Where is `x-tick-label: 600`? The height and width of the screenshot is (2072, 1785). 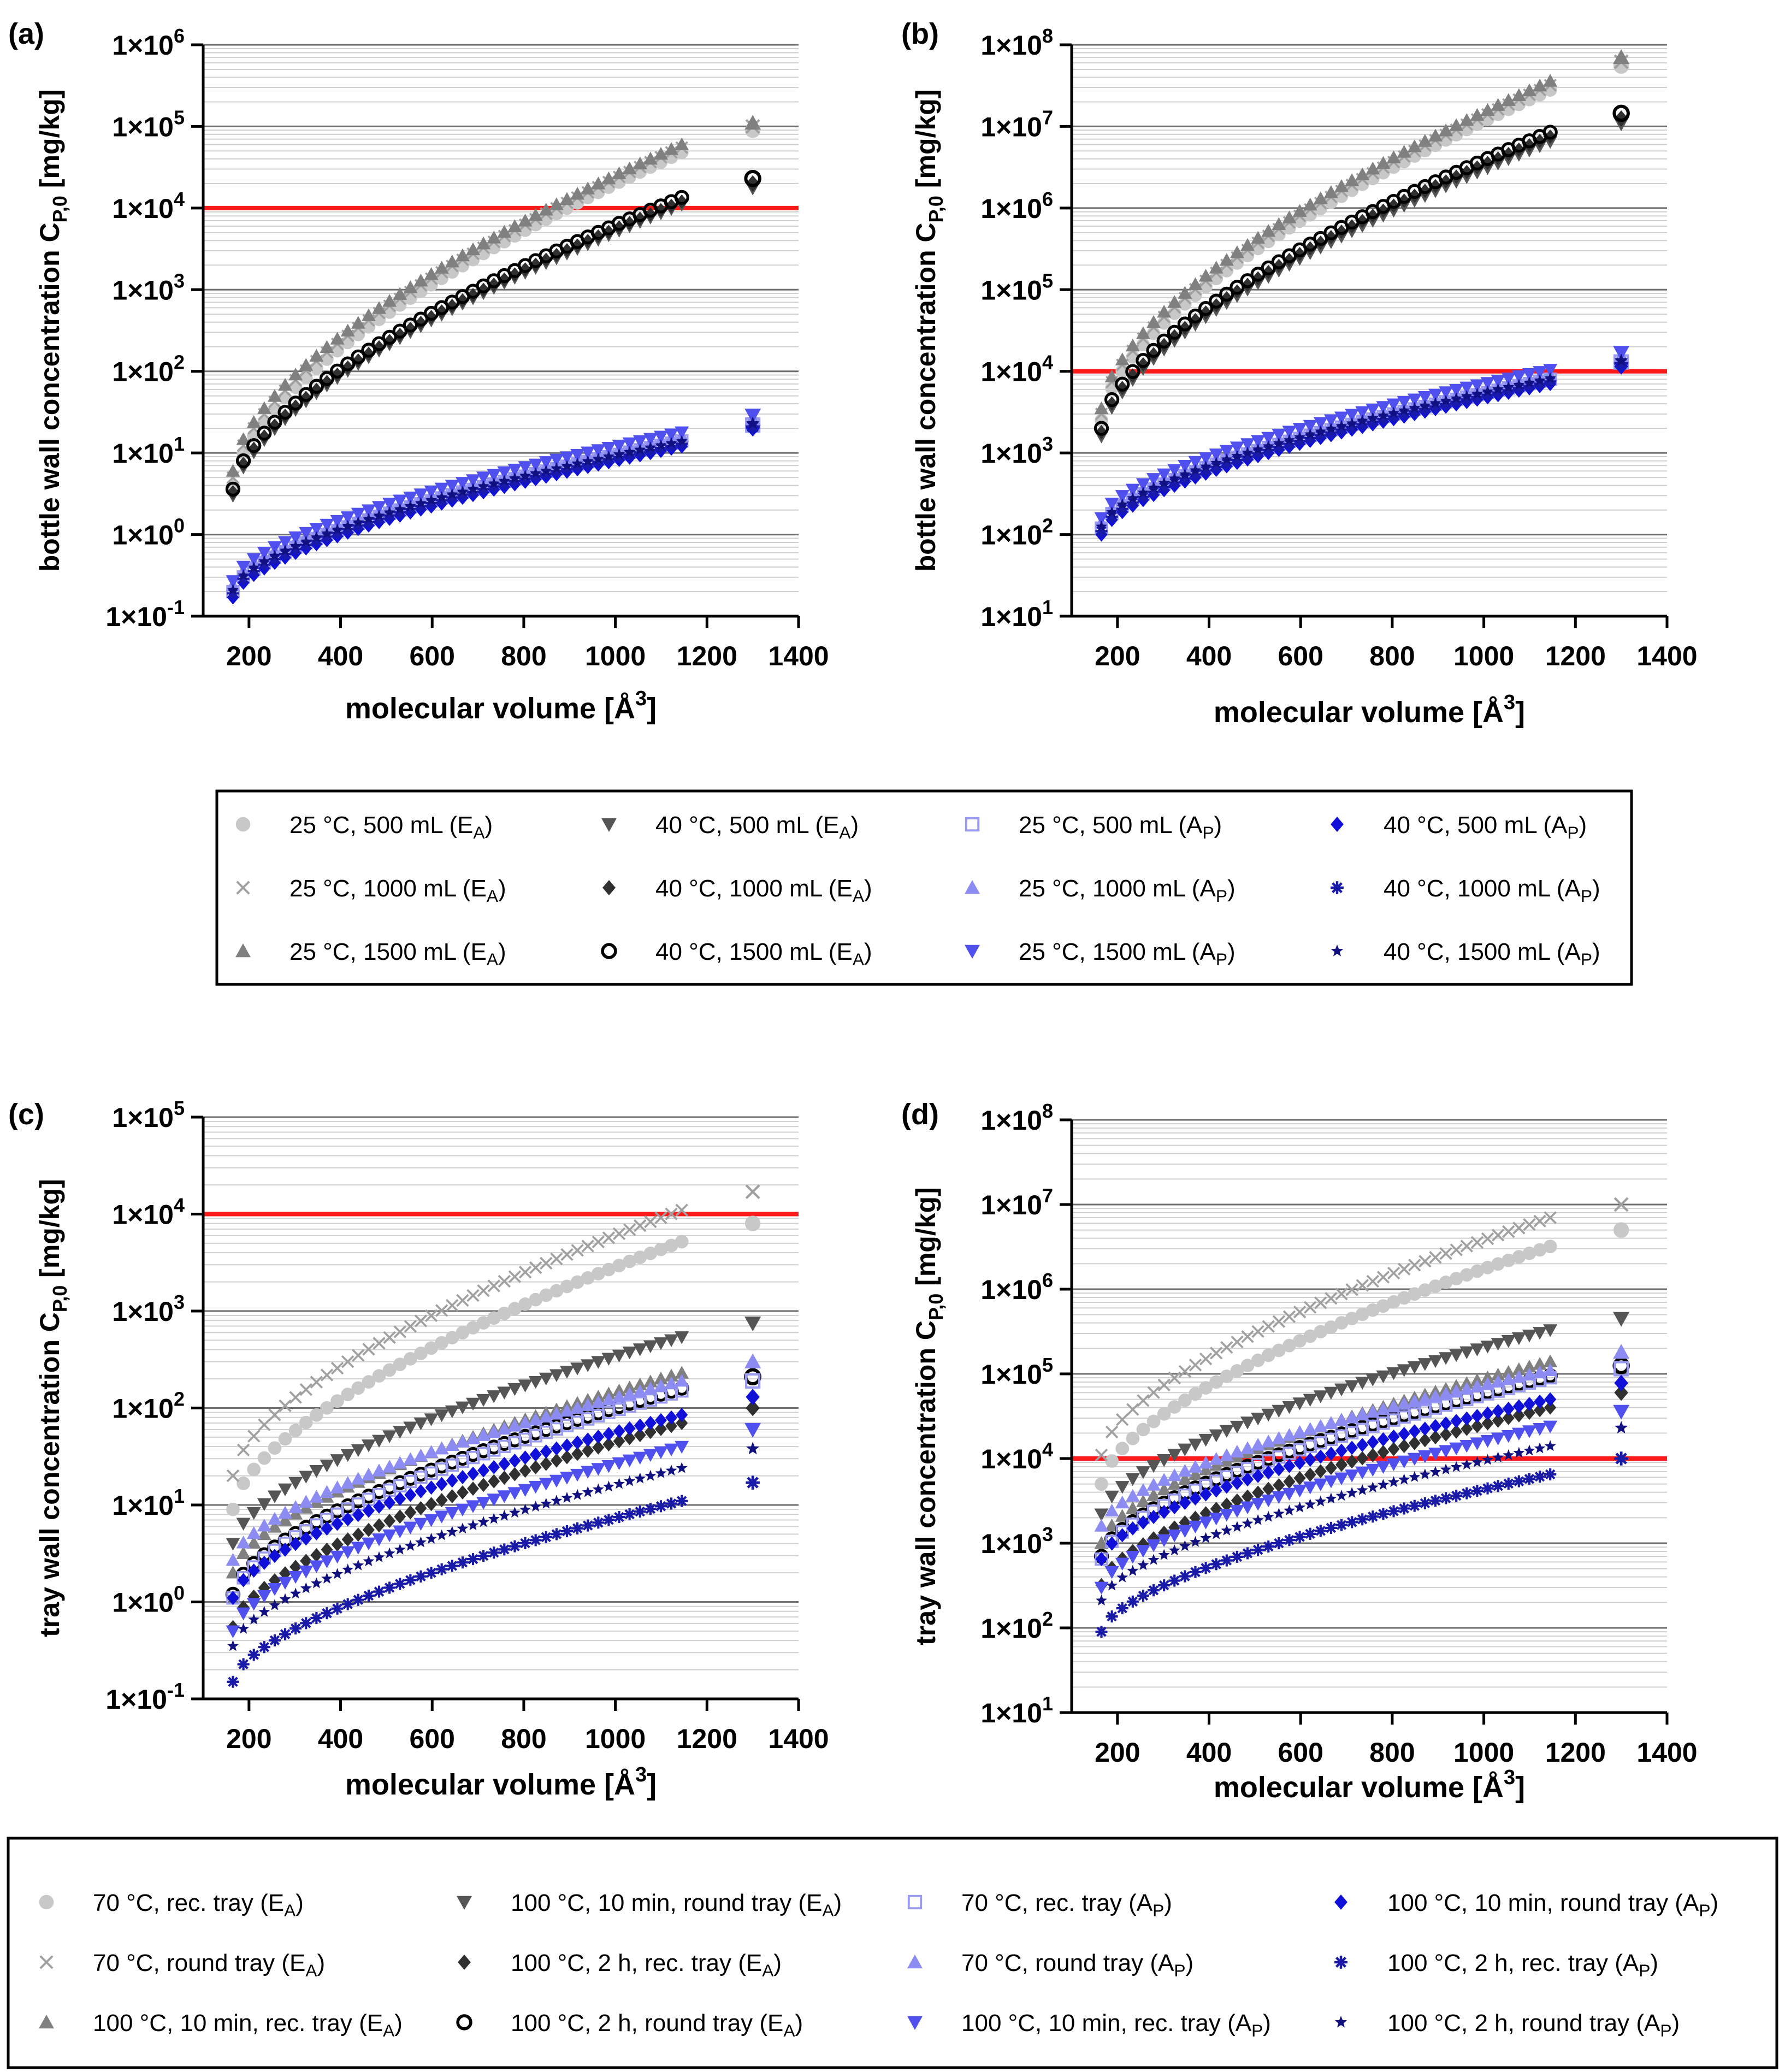 x-tick-label: 600 is located at coordinates (432, 656).